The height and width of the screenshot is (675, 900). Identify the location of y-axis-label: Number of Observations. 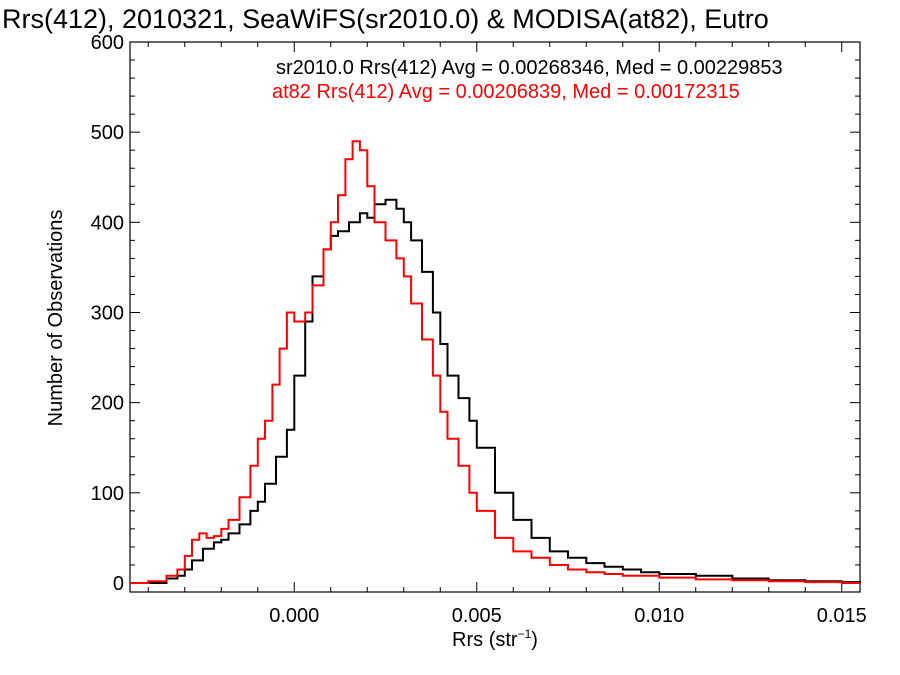
(56, 318).